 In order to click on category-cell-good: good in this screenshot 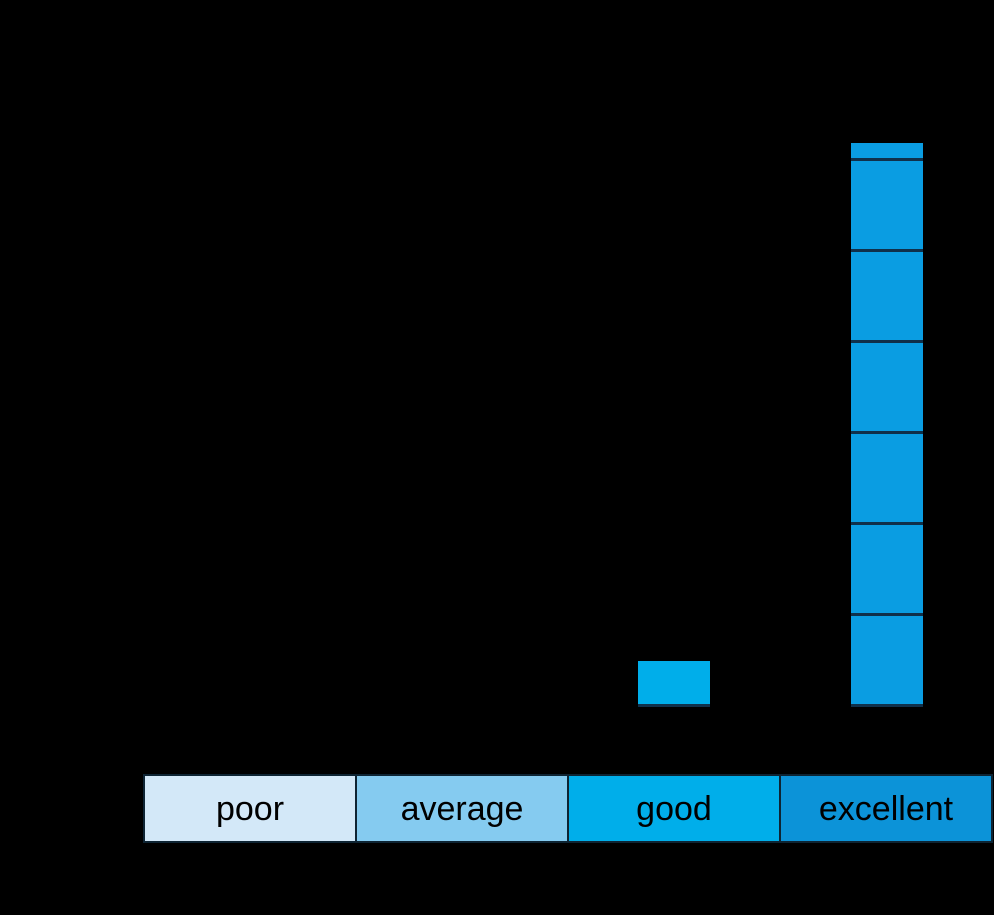, I will do `click(674, 808)`.